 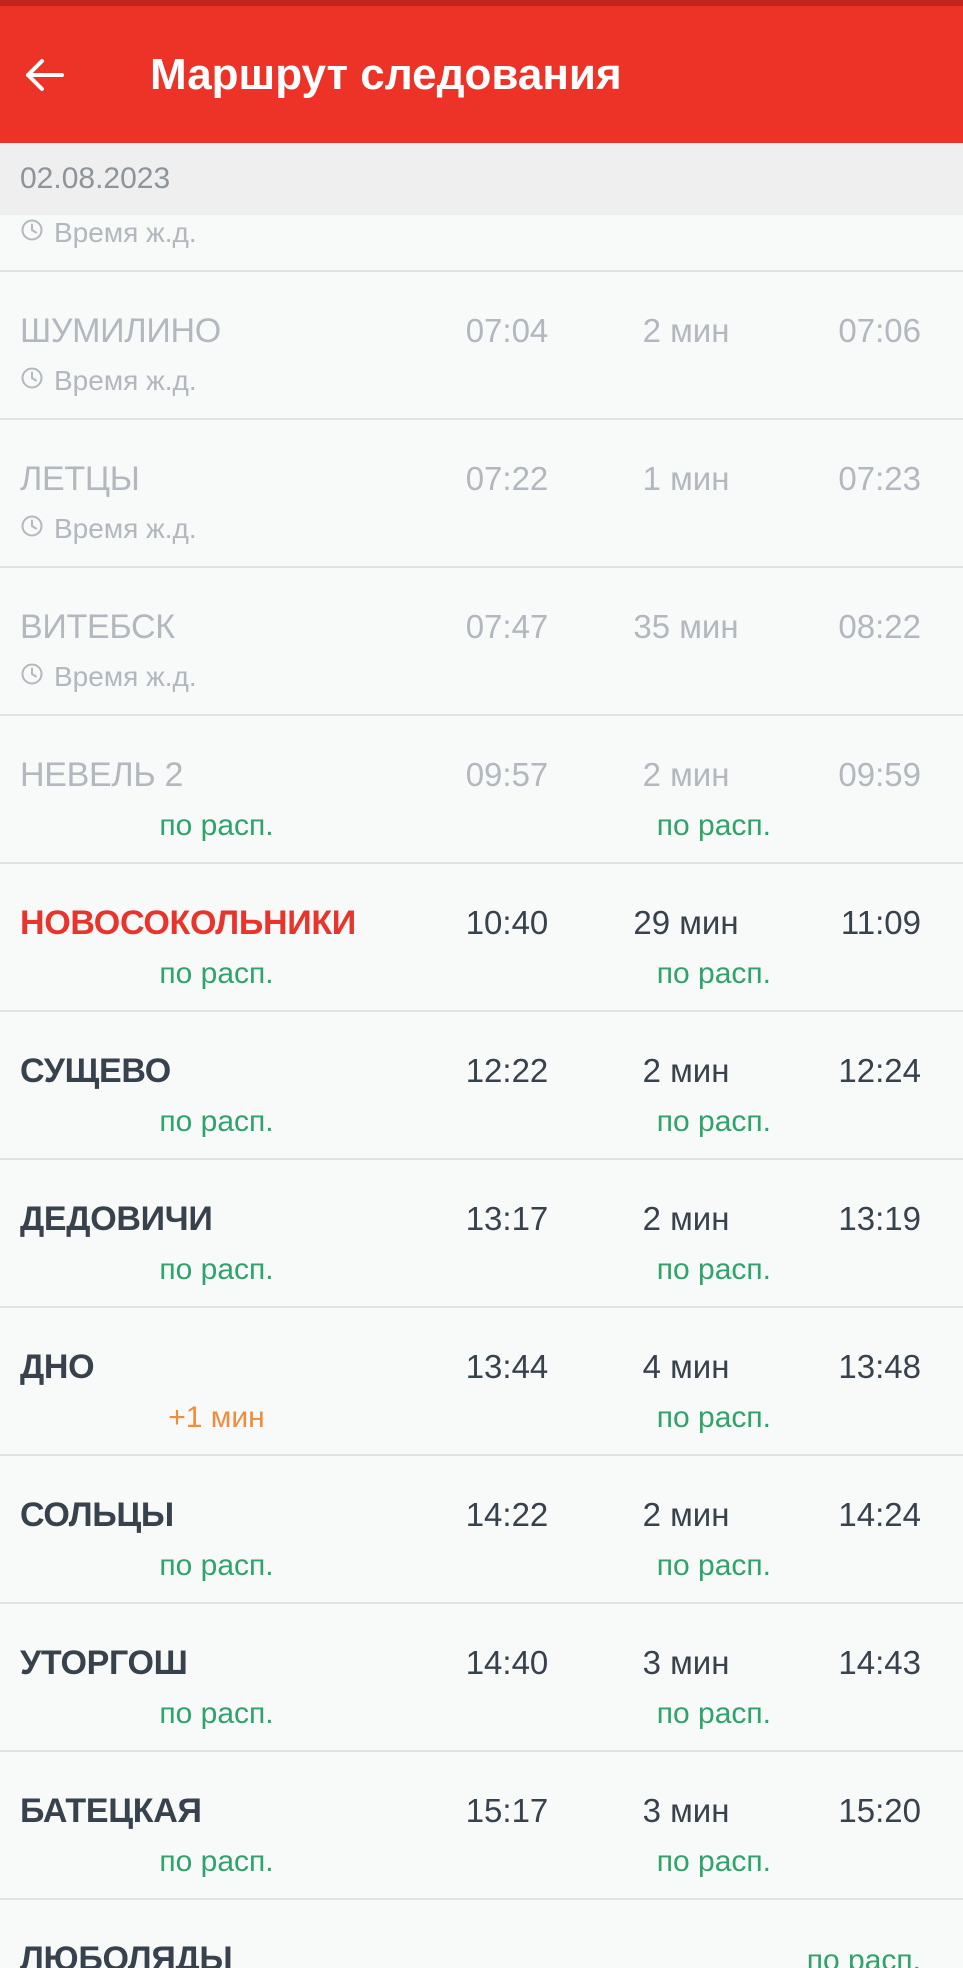 I want to click on stop-duration: 29 мин, so click(x=686, y=922).